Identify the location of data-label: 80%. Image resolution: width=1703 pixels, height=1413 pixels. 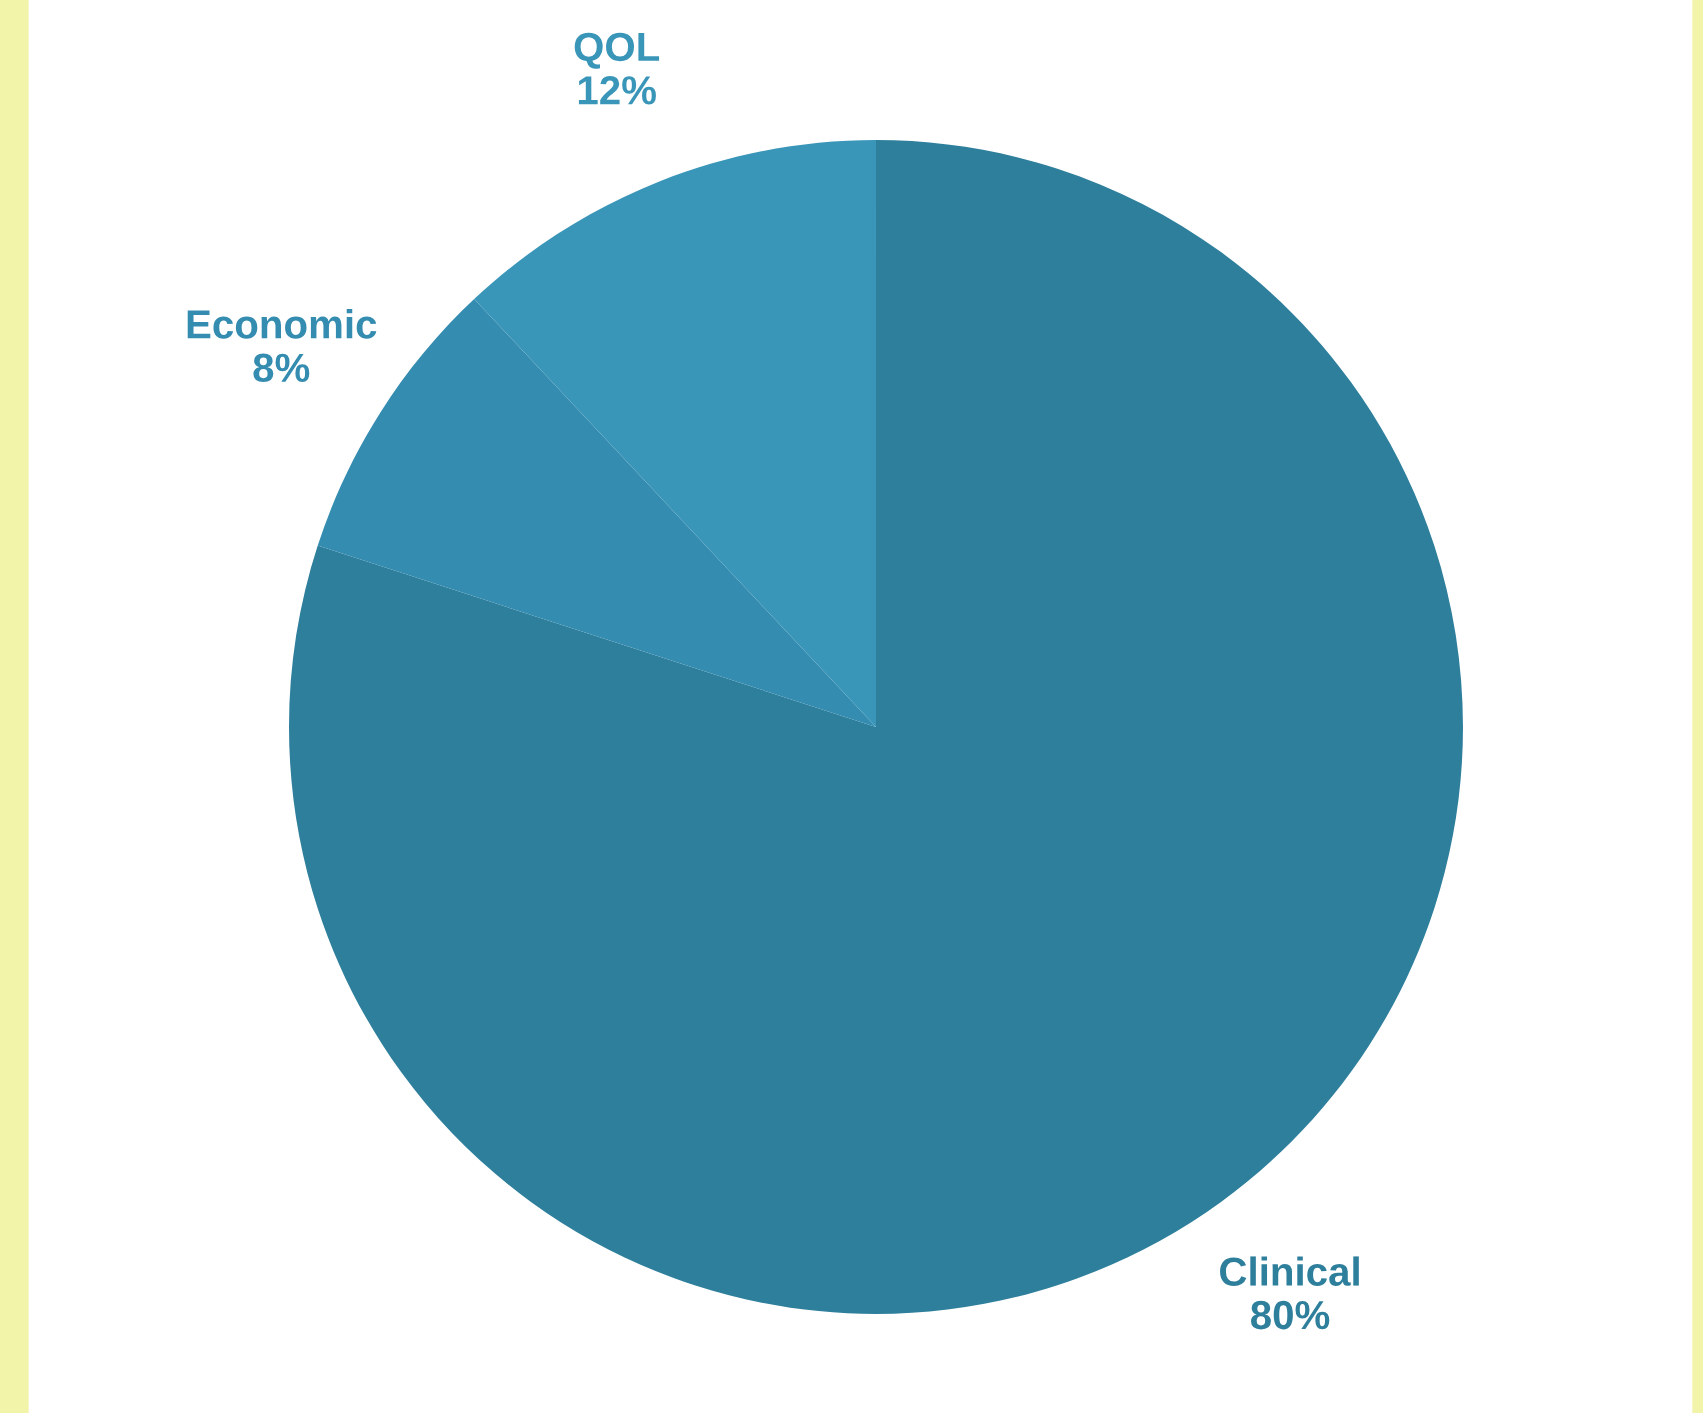
(1290, 1315).